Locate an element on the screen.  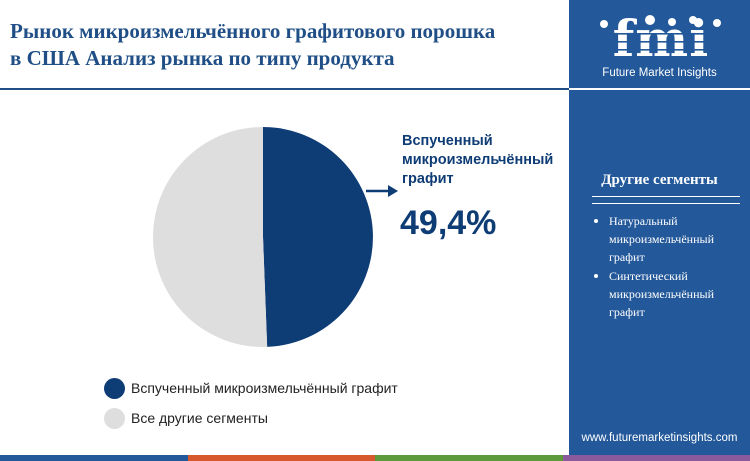
globe-icon is located at coordinates (660, 21).